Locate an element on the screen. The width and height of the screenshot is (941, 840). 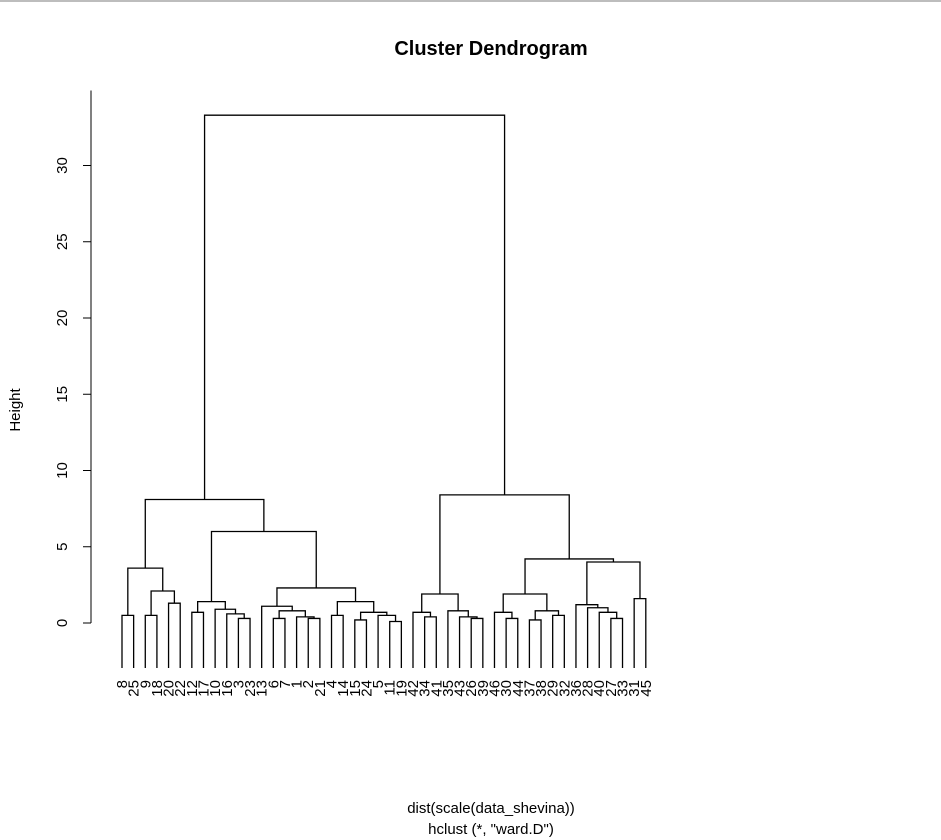
leaf-label: 24 is located at coordinates (366, 688).